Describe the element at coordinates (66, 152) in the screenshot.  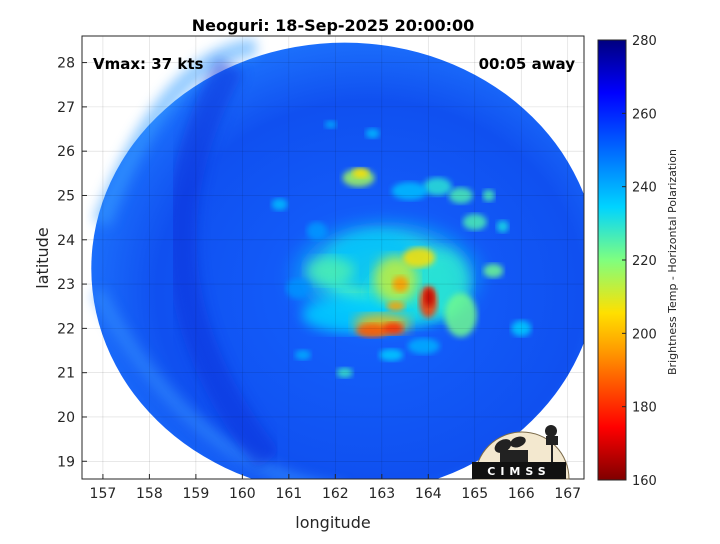
I see `y-tick-label: 26` at that location.